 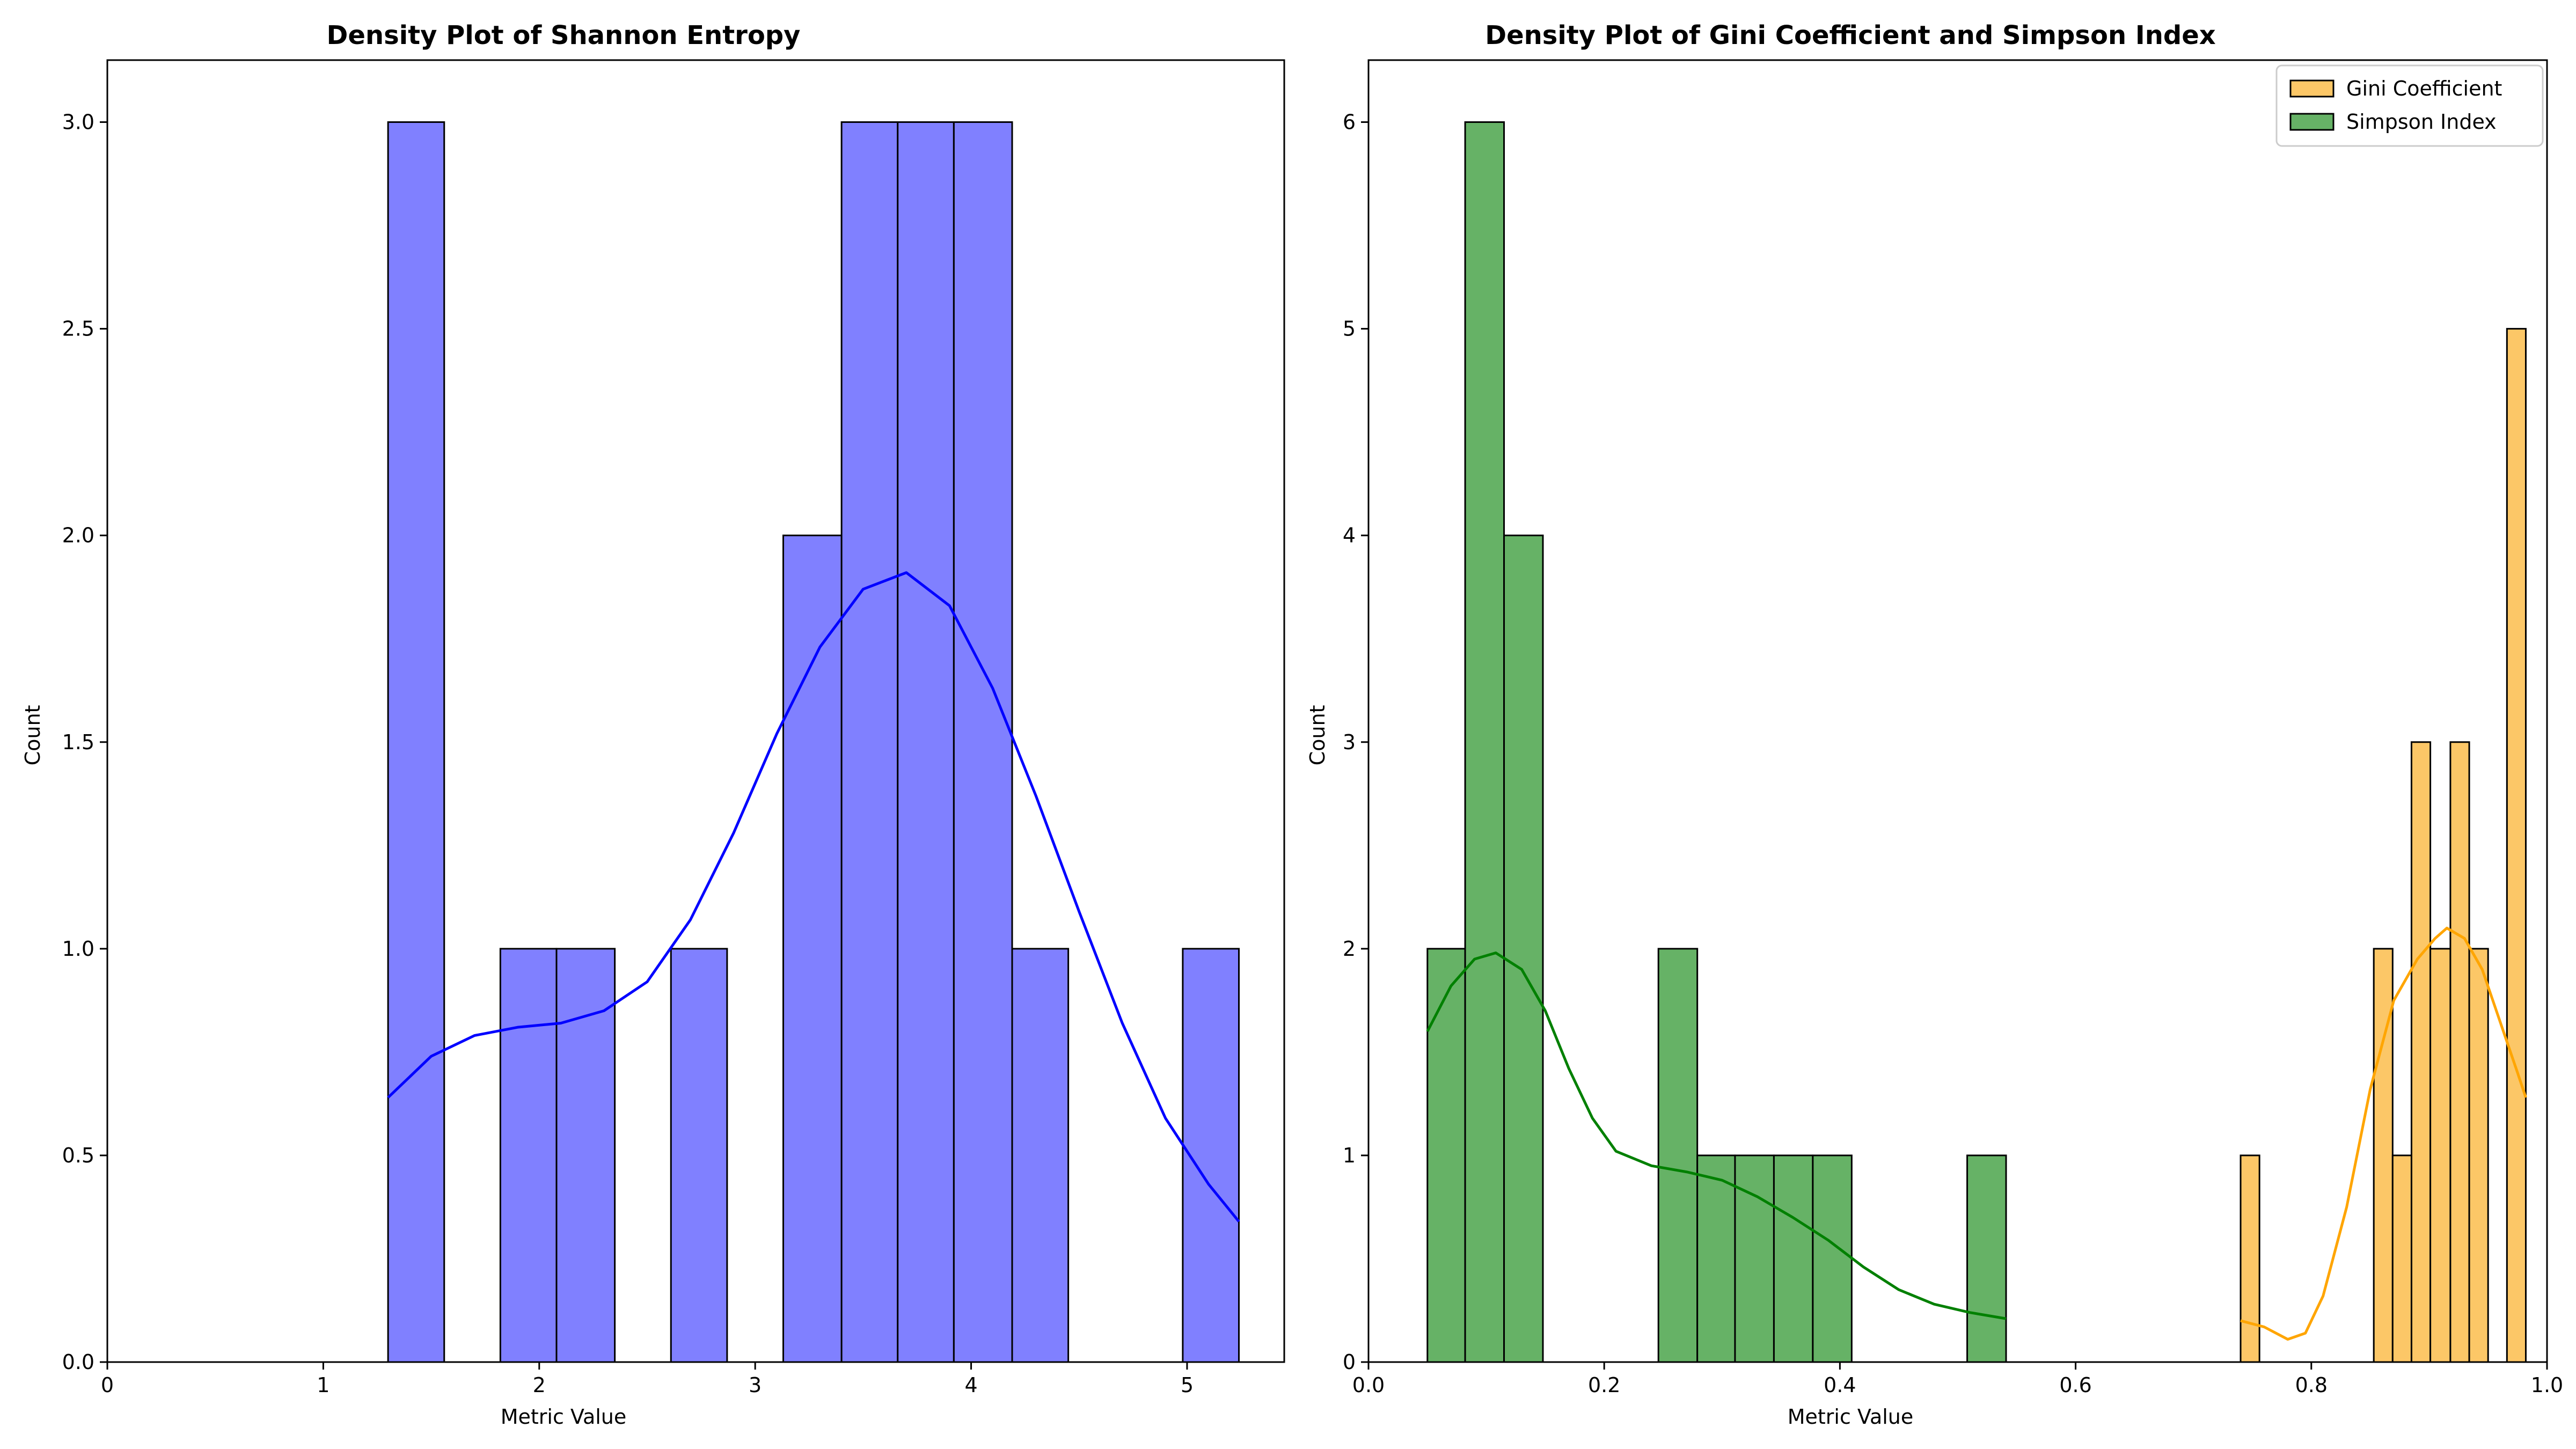 What do you see at coordinates (1317, 735) in the screenshot?
I see `gini-simpson-y-axis-label: Count` at bounding box center [1317, 735].